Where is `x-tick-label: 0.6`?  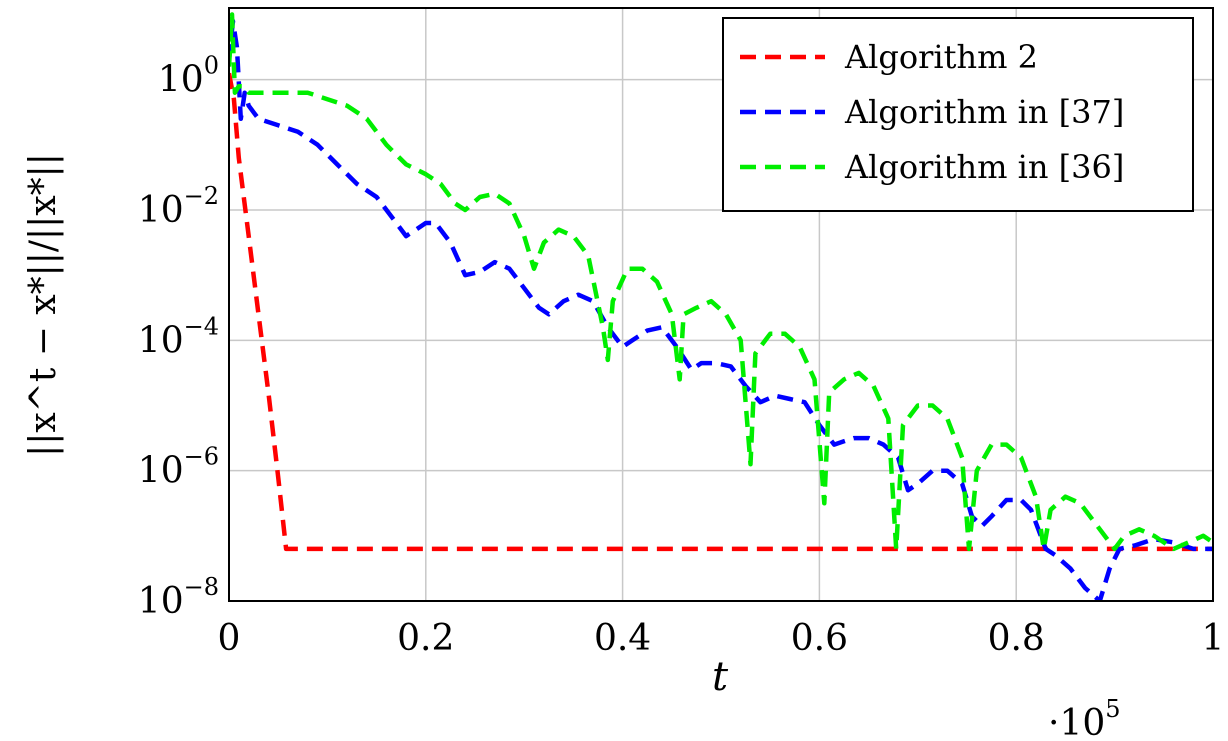 x-tick-label: 0.6 is located at coordinates (819, 638).